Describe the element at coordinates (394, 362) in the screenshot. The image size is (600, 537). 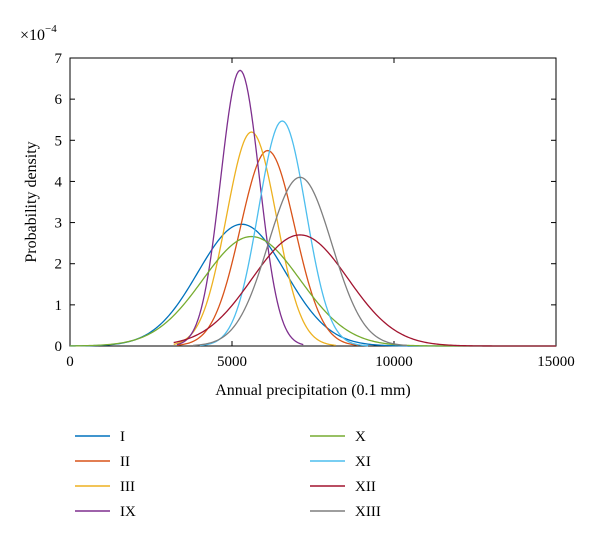
I see `x-tick-label: 10000` at that location.